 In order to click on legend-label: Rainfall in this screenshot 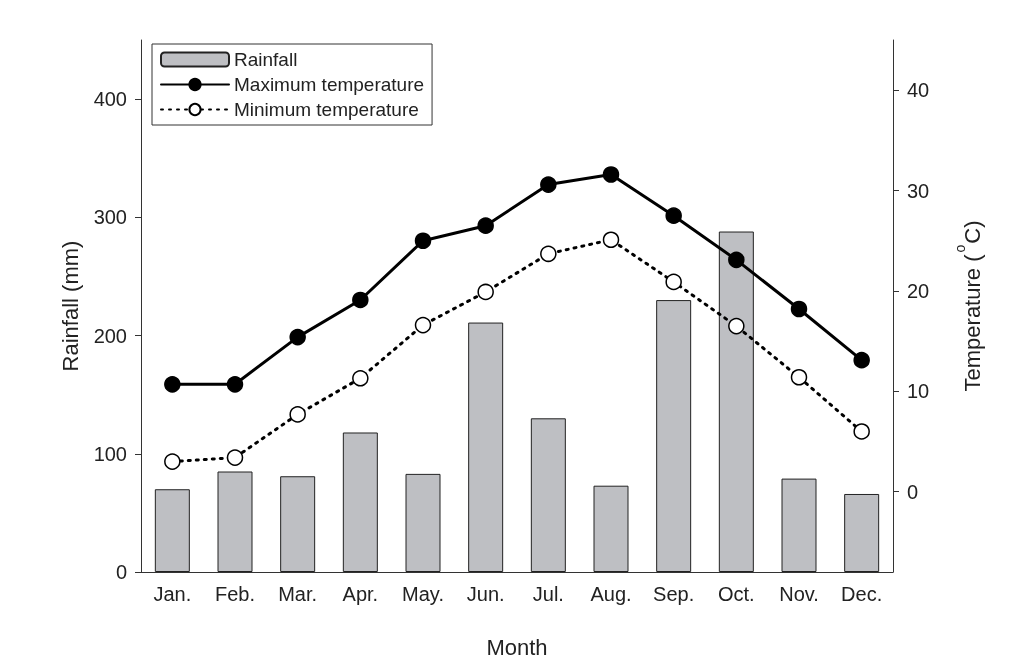, I will do `click(266, 59)`.